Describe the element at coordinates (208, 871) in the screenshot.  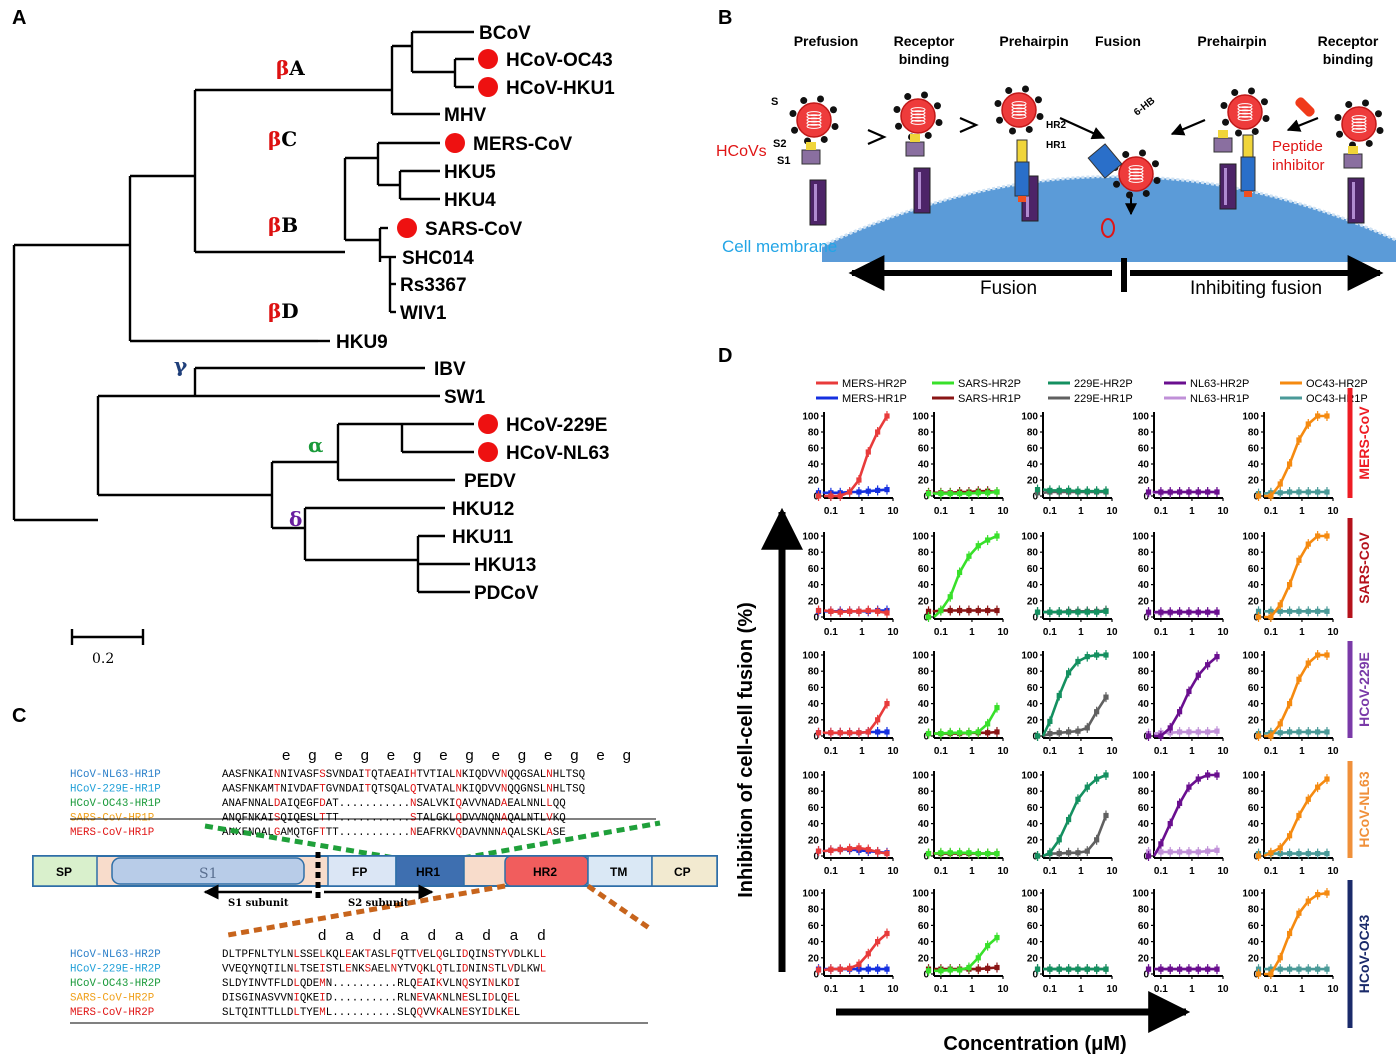
I see `domain-s1` at that location.